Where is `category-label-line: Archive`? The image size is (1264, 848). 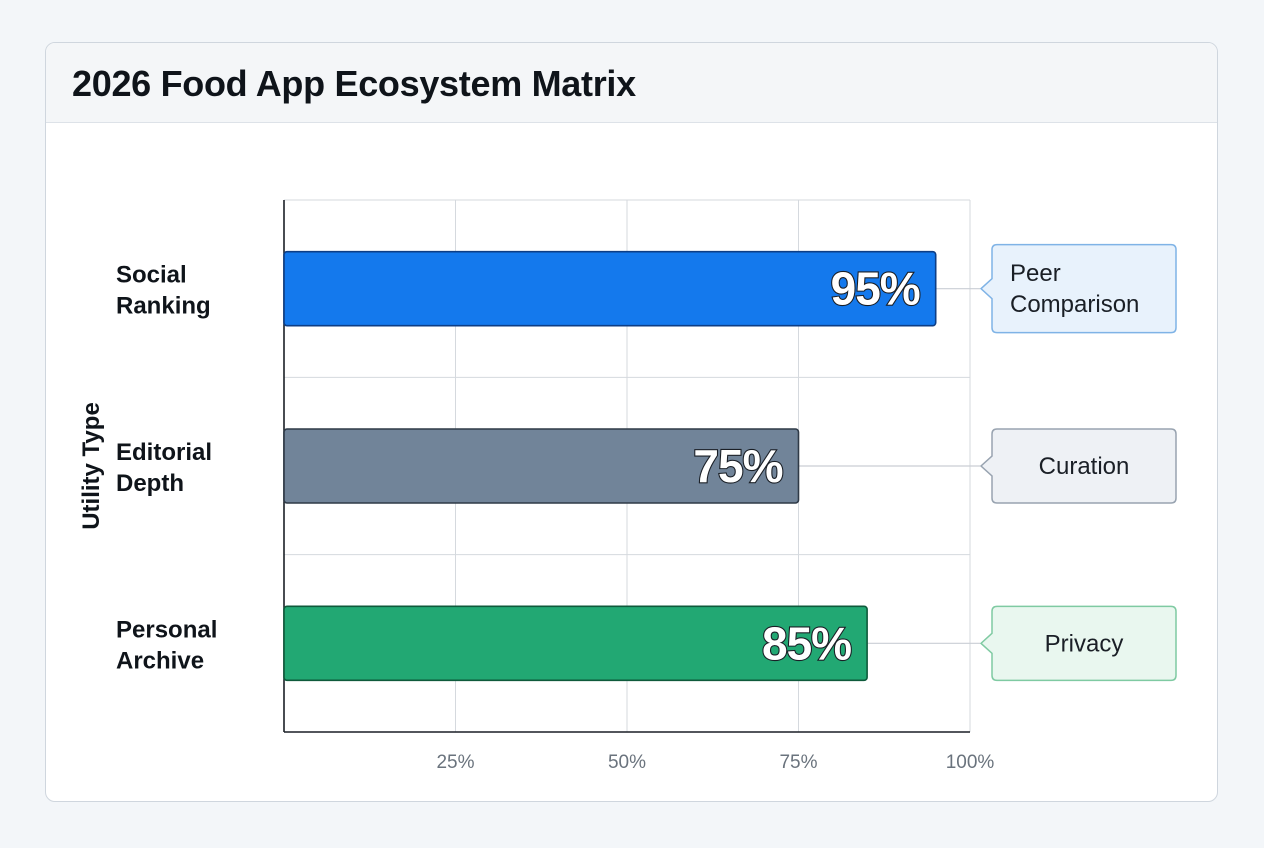
category-label-line: Archive is located at coordinates (160, 660).